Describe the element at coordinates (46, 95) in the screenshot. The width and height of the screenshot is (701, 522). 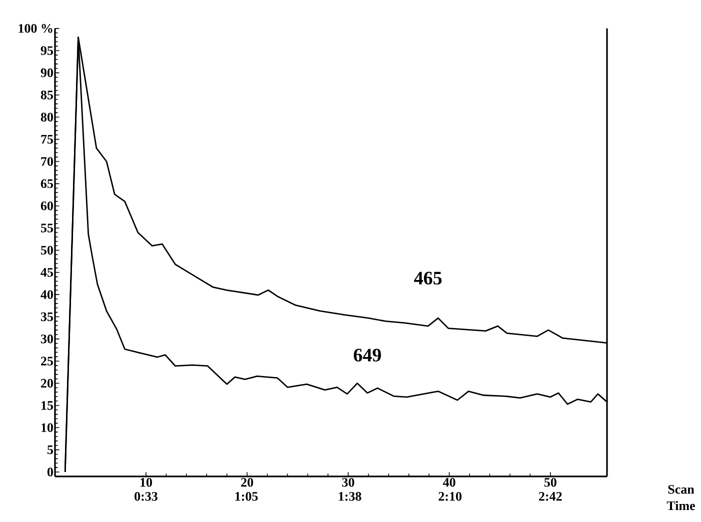
I see `y-tick-label: 85` at that location.